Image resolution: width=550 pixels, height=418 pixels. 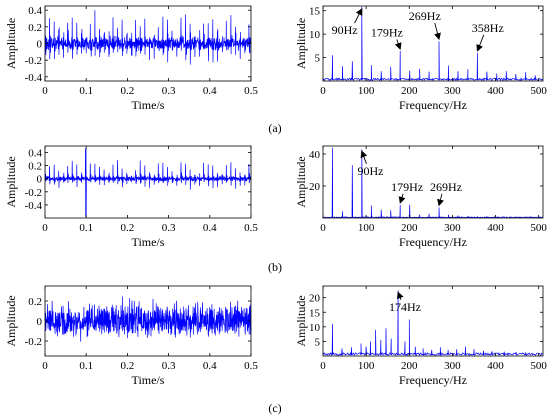 What do you see at coordinates (275, 267) in the screenshot?
I see `panel-label-b: (b)` at bounding box center [275, 267].